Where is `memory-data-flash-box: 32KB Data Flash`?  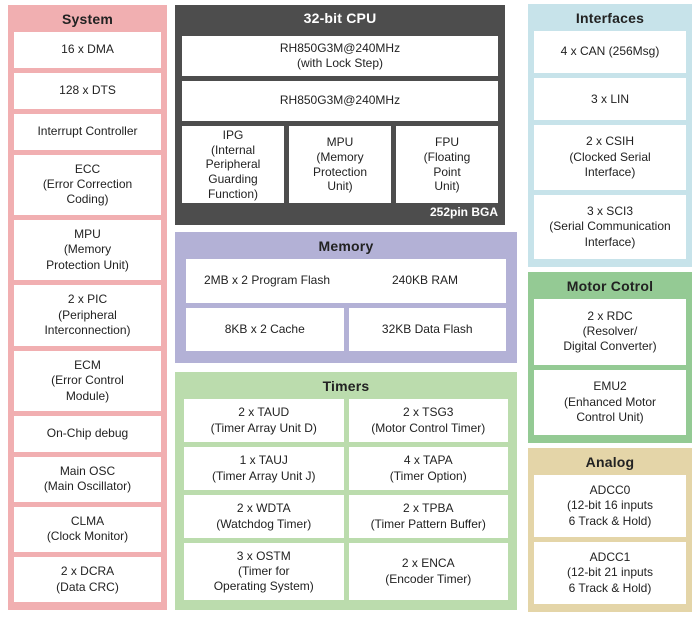 memory-data-flash-box: 32KB Data Flash is located at coordinates (427, 329).